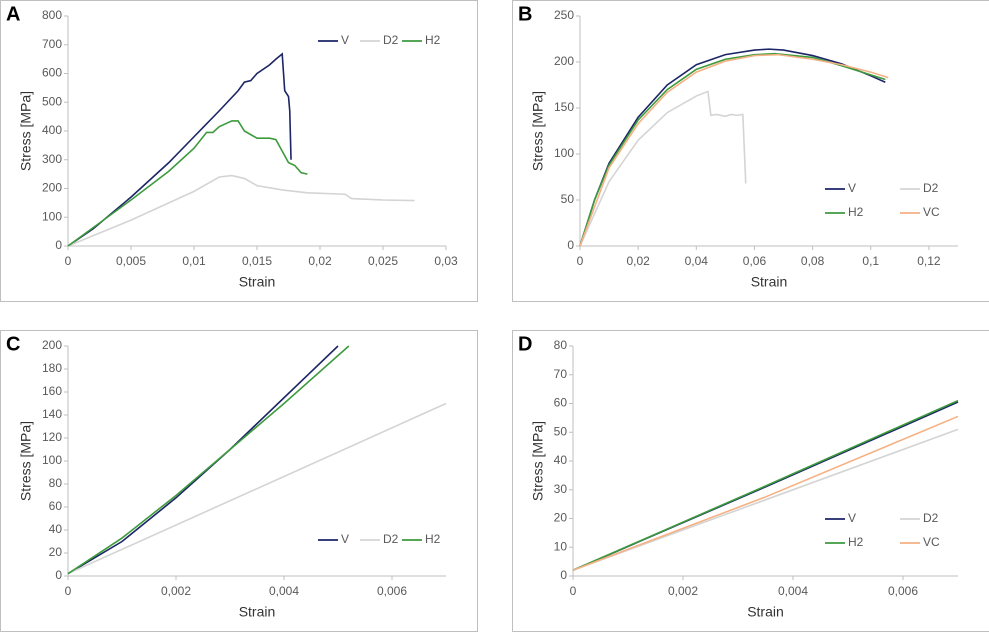 This screenshot has width=989, height=632. Describe the element at coordinates (52, 15) in the screenshot. I see `y-tick-label: 800` at that location.